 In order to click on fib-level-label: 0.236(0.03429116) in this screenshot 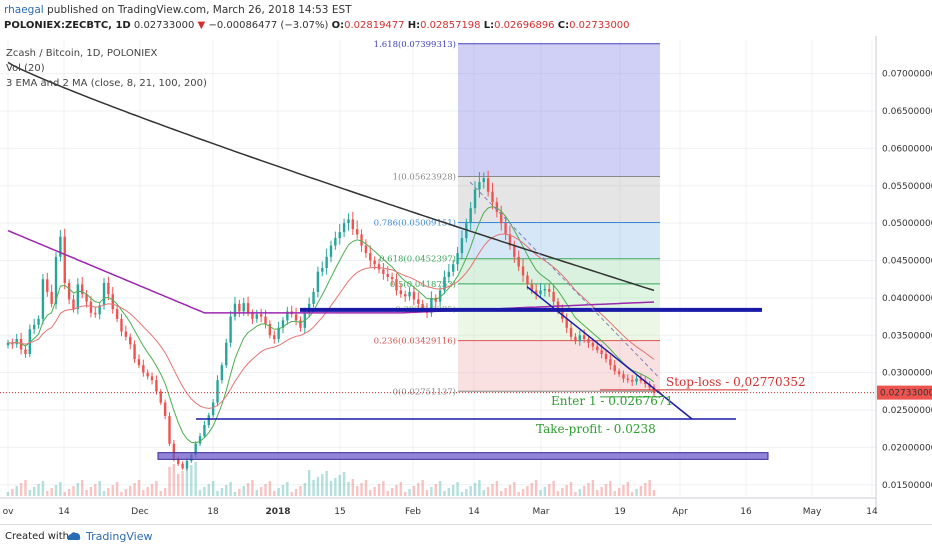, I will do `click(415, 341)`.